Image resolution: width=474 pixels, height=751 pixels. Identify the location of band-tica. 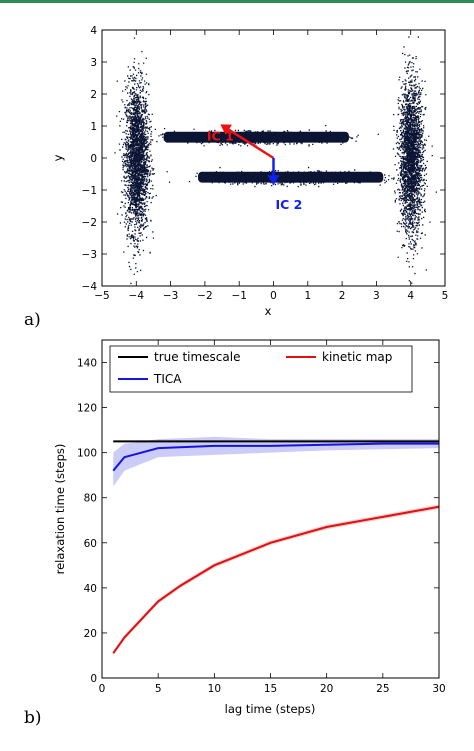
(276, 461).